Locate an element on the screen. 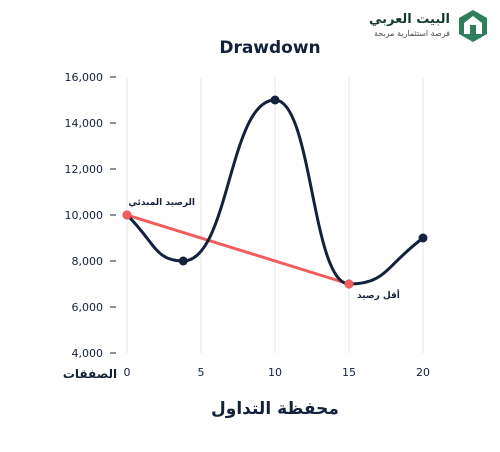 This screenshot has height=452, width=500. y-tick-label: 14,000 is located at coordinates (84, 123).